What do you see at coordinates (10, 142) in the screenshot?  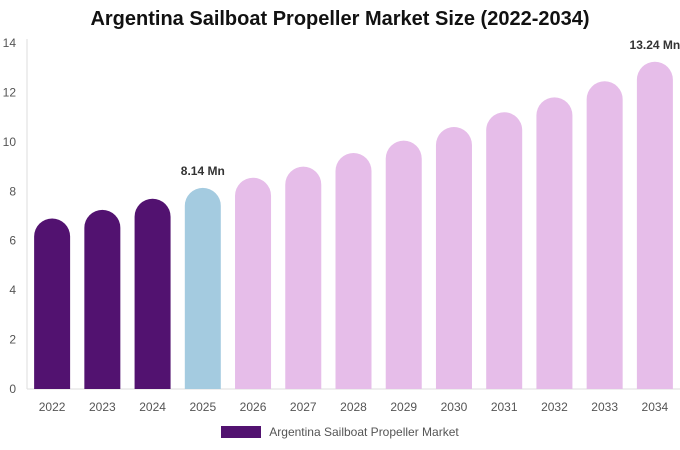 I see `y-tick-label: 10` at bounding box center [10, 142].